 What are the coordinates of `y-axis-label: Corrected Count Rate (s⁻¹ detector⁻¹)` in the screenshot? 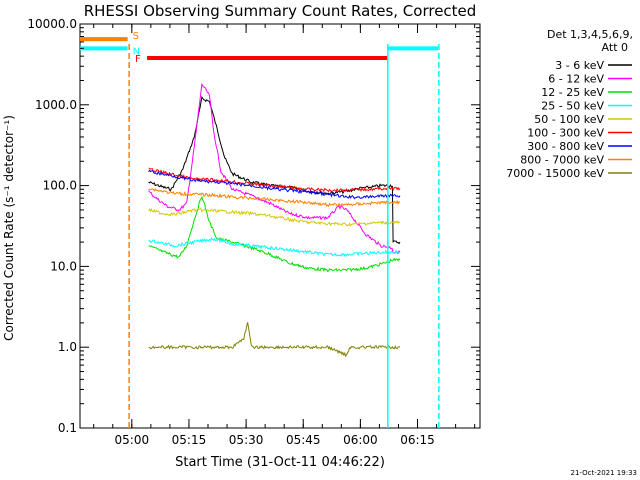 It's located at (9, 228).